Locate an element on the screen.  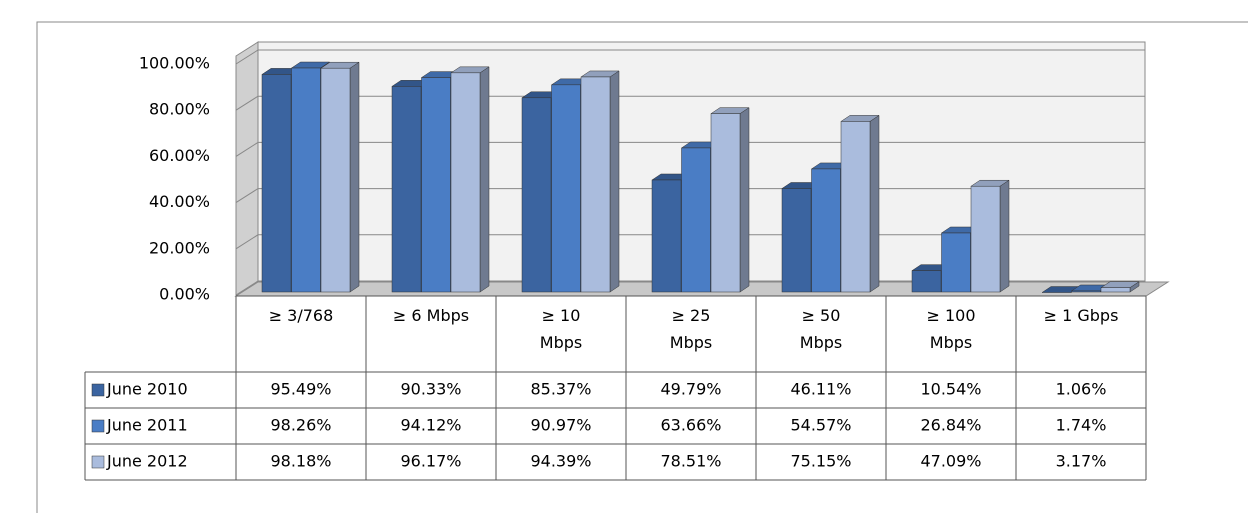
x-tick-label: ≥ 25 Mbps is located at coordinates (691, 329).